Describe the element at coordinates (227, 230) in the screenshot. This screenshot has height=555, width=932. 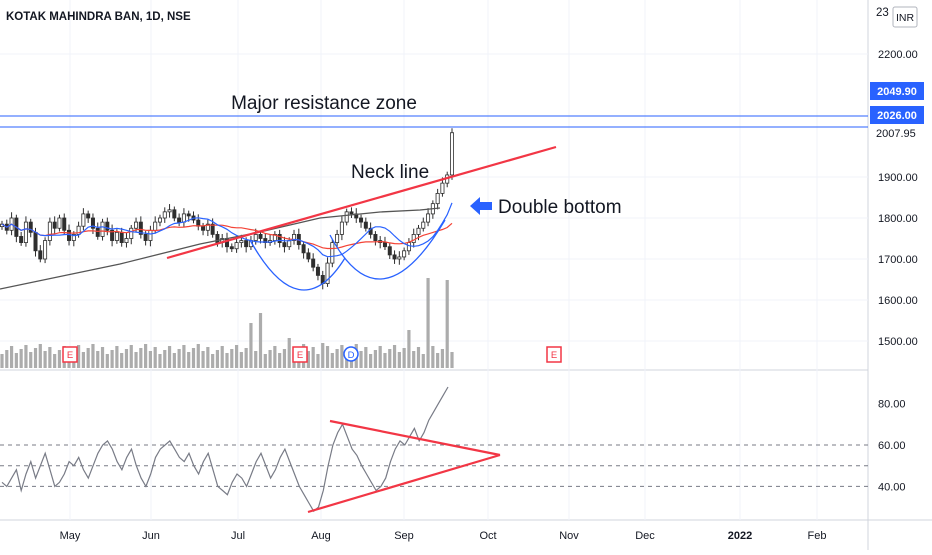
I see `ma-blue-line` at that location.